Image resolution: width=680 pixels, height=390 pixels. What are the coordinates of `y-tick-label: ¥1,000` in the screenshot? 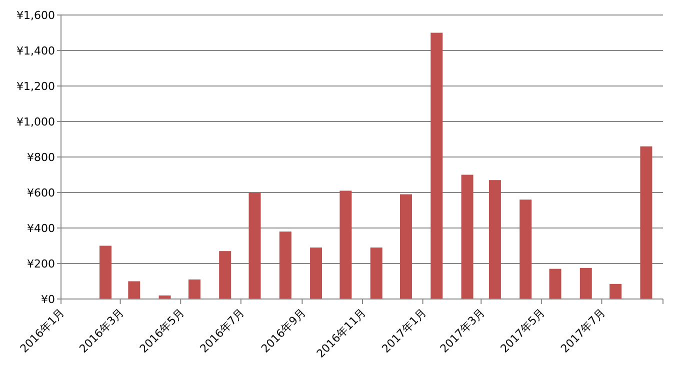 It's located at (35, 122).